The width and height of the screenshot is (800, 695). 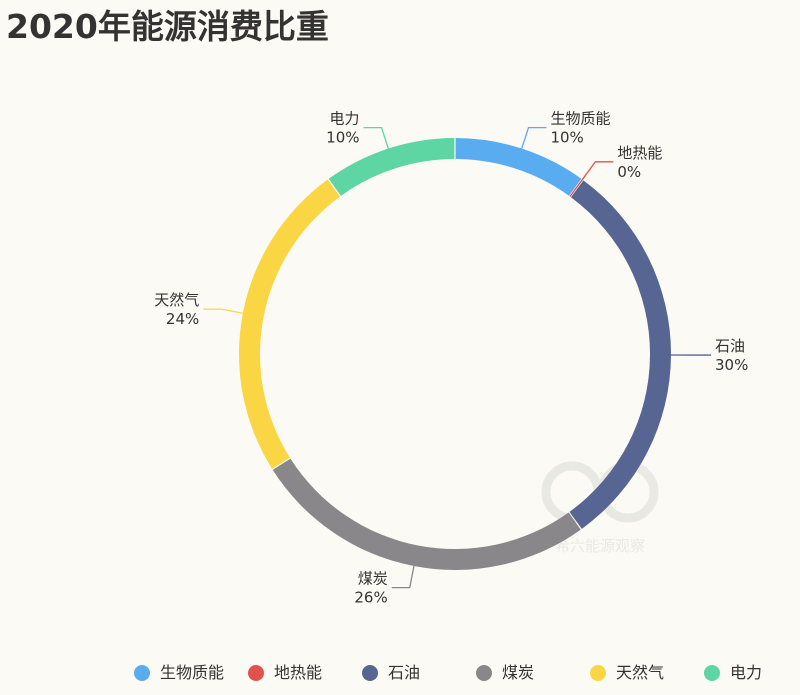 What do you see at coordinates (426, 514) in the screenshot?
I see `slice-4-arc` at bounding box center [426, 514].